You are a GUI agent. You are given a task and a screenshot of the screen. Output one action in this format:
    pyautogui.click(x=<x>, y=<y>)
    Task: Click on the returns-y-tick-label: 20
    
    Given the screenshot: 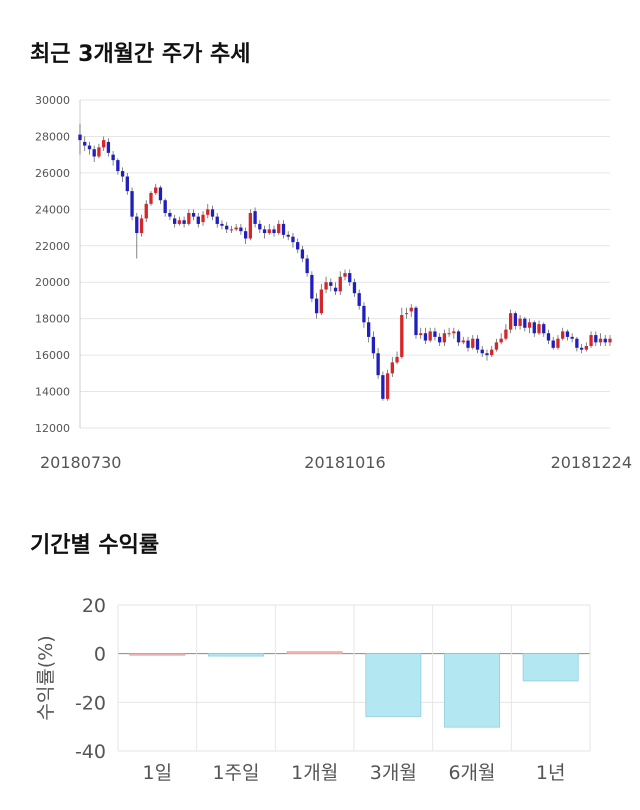 What is the action you would take?
    pyautogui.click(x=94, y=606)
    